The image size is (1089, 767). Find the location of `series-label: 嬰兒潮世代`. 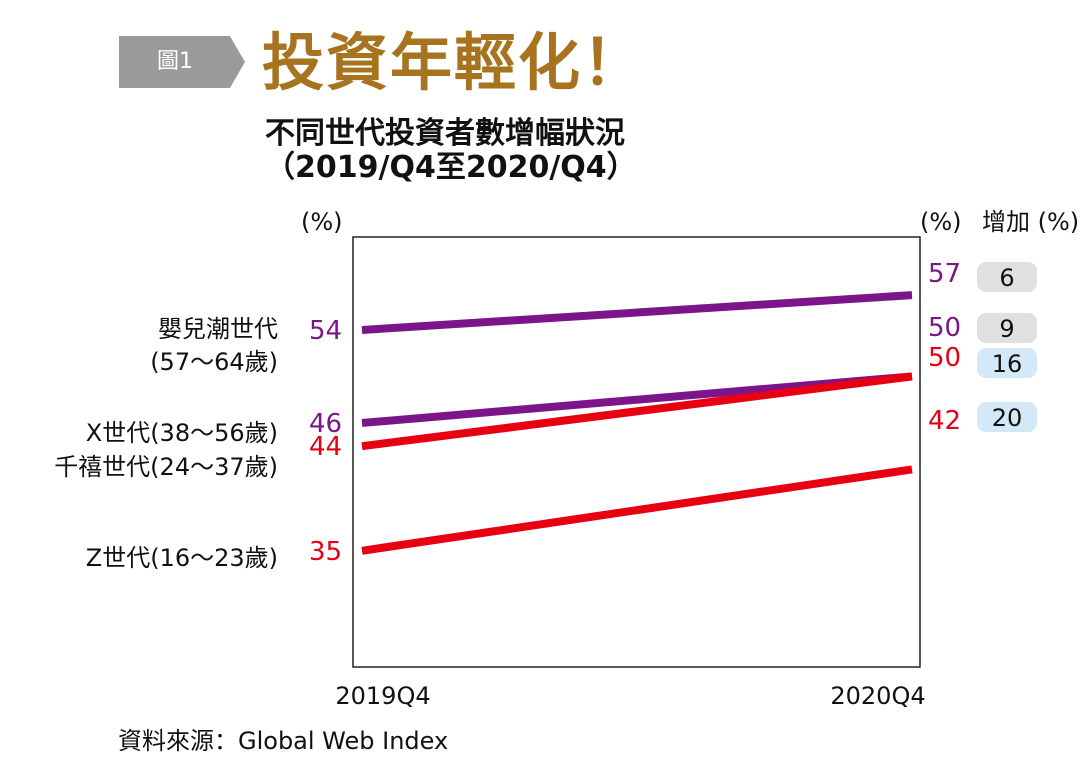

series-label: 嬰兒潮世代 is located at coordinates (218, 329).